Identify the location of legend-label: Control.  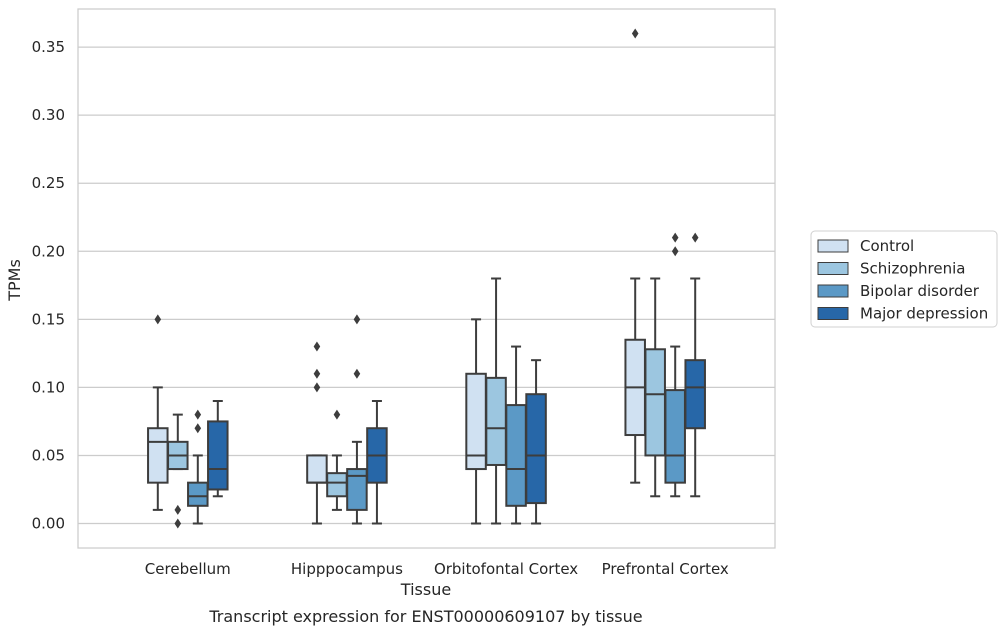
(887, 246).